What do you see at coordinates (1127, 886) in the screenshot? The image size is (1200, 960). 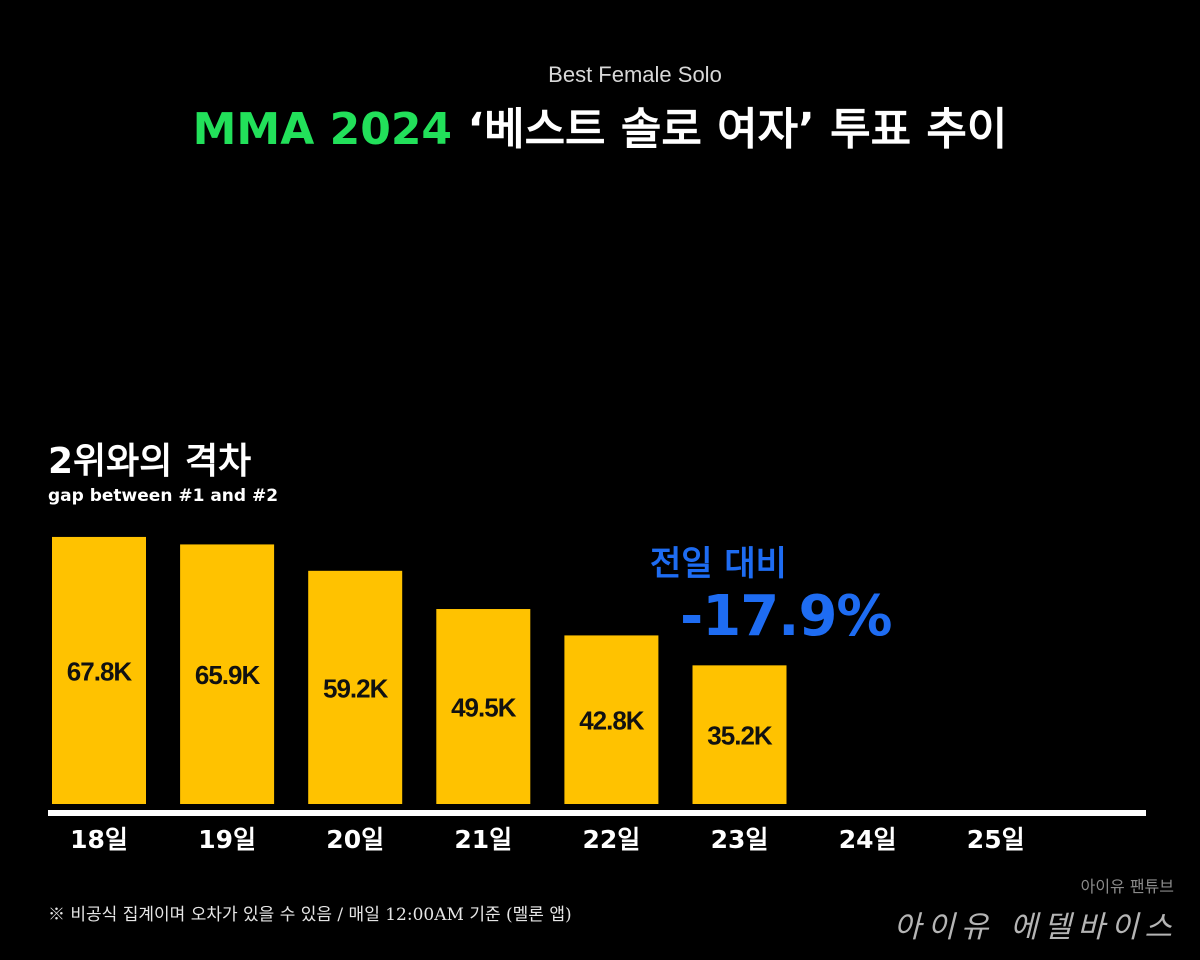 I see `brand-small: 아이유 팬튜브` at bounding box center [1127, 886].